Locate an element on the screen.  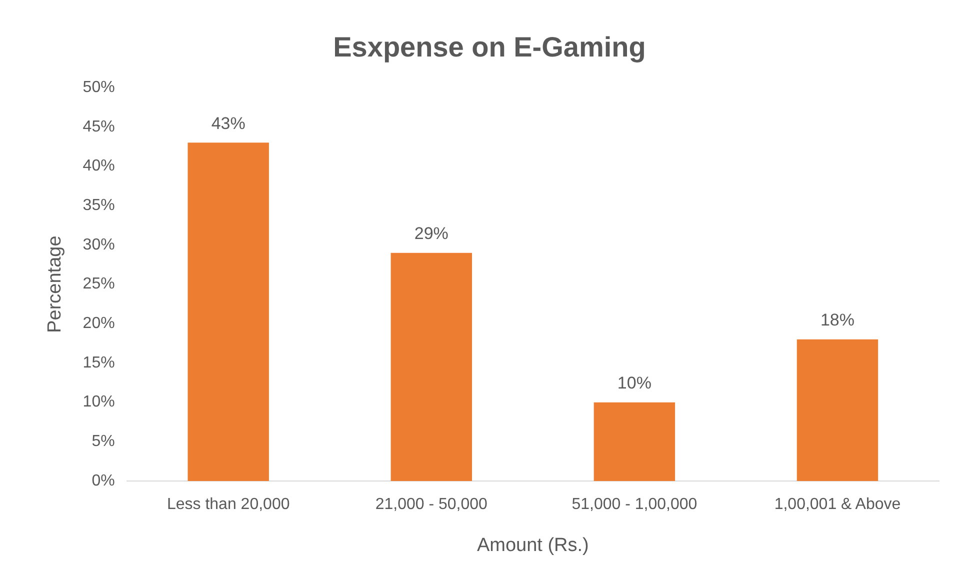
data-label: 18% is located at coordinates (837, 320).